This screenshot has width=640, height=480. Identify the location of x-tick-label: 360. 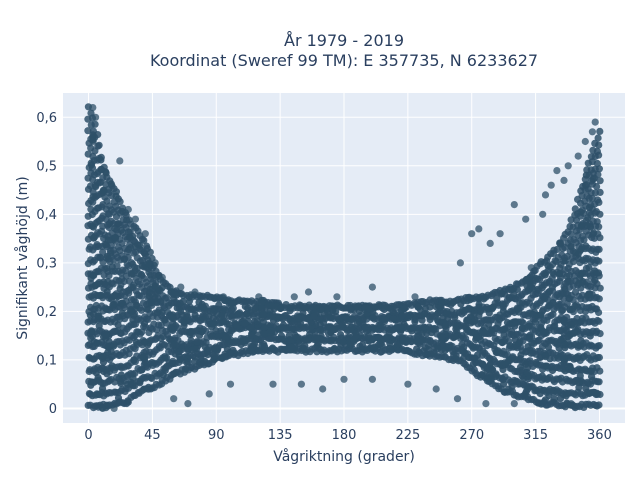
(599, 435).